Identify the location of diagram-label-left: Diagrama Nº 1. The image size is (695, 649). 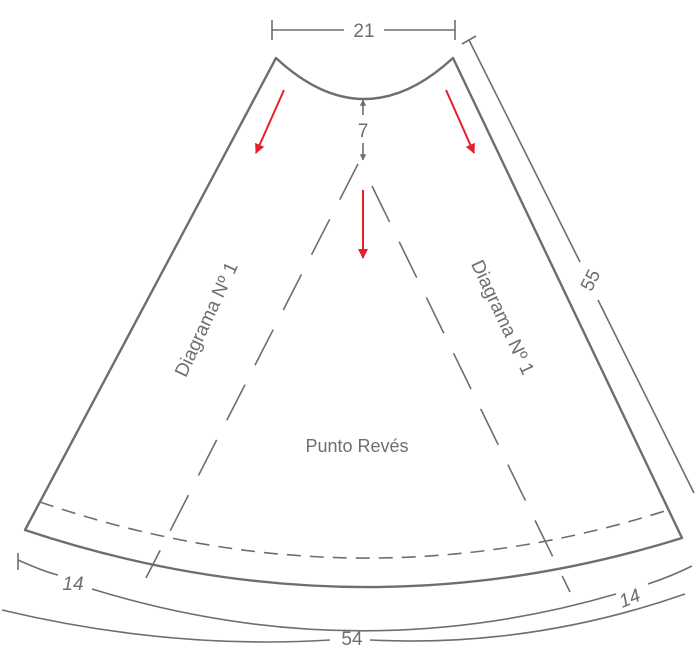
(207, 319).